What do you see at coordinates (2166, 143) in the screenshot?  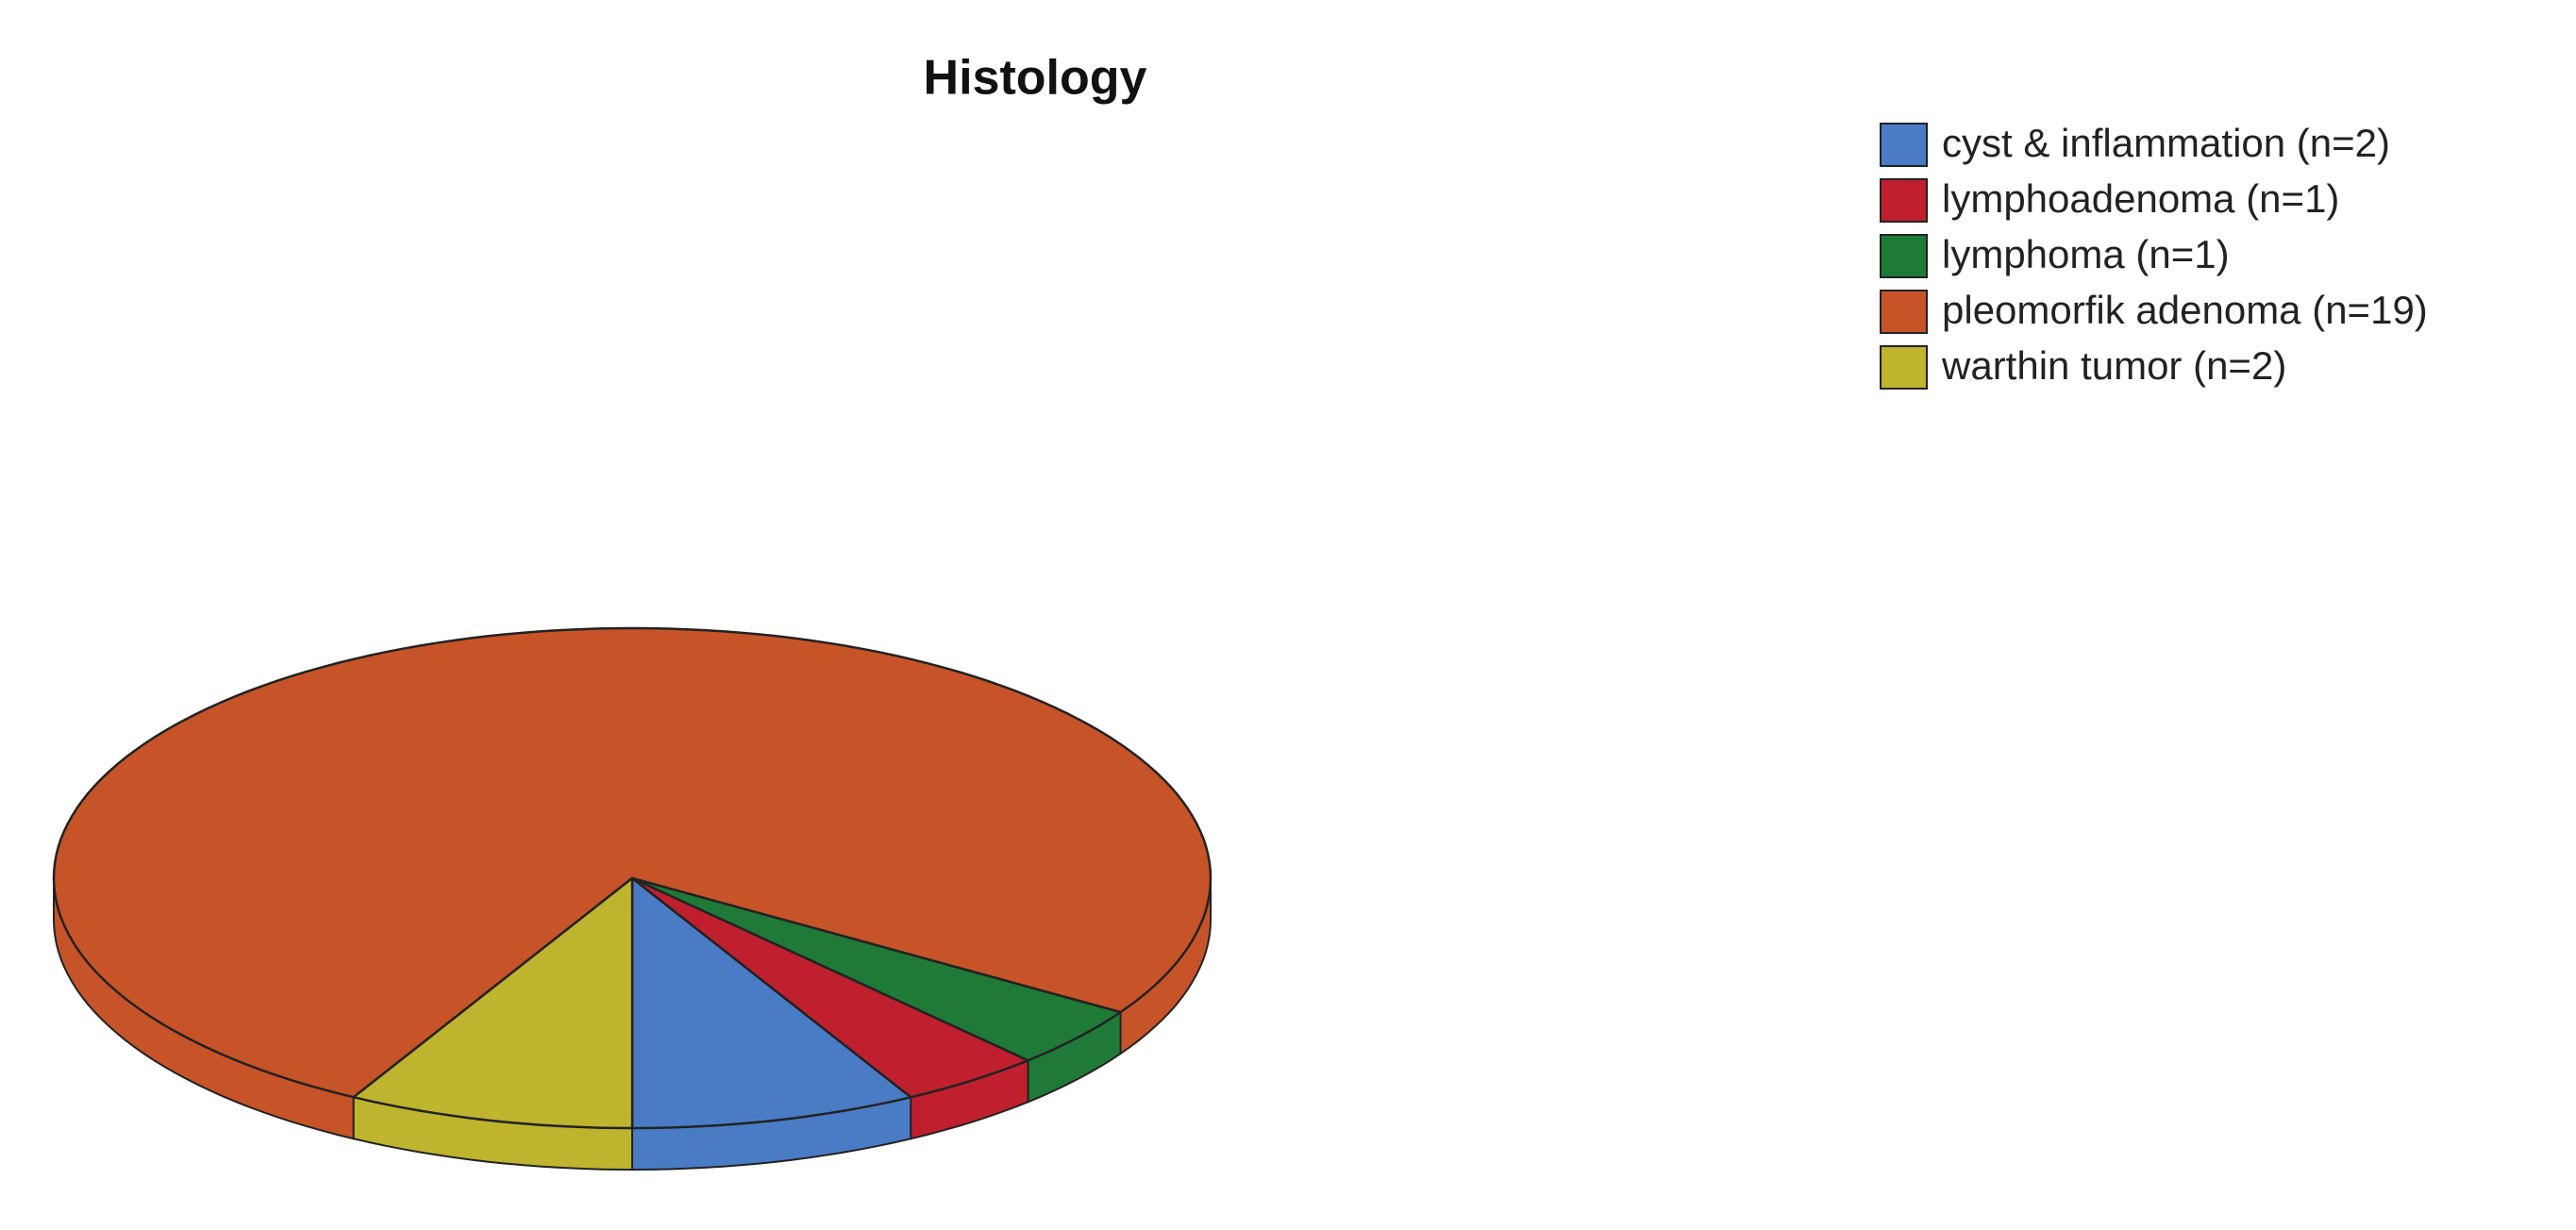 I see `legend-label: cyst & inflammation (n=2)` at bounding box center [2166, 143].